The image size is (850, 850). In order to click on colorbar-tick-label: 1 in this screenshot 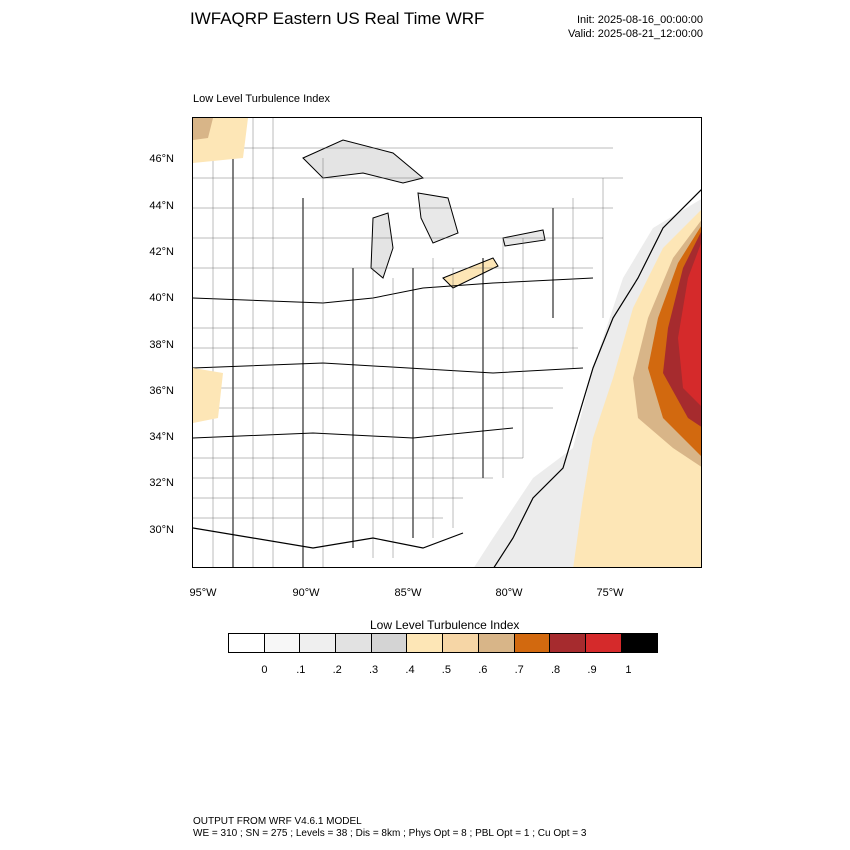, I will do `click(628, 670)`.